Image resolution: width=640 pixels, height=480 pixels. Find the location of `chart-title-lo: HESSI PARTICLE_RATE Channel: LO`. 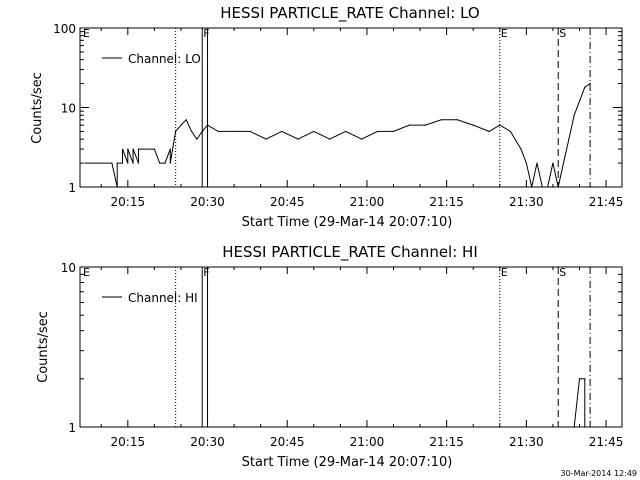

chart-title-lo: HESSI PARTICLE_RATE Channel: LO is located at coordinates (349, 13).